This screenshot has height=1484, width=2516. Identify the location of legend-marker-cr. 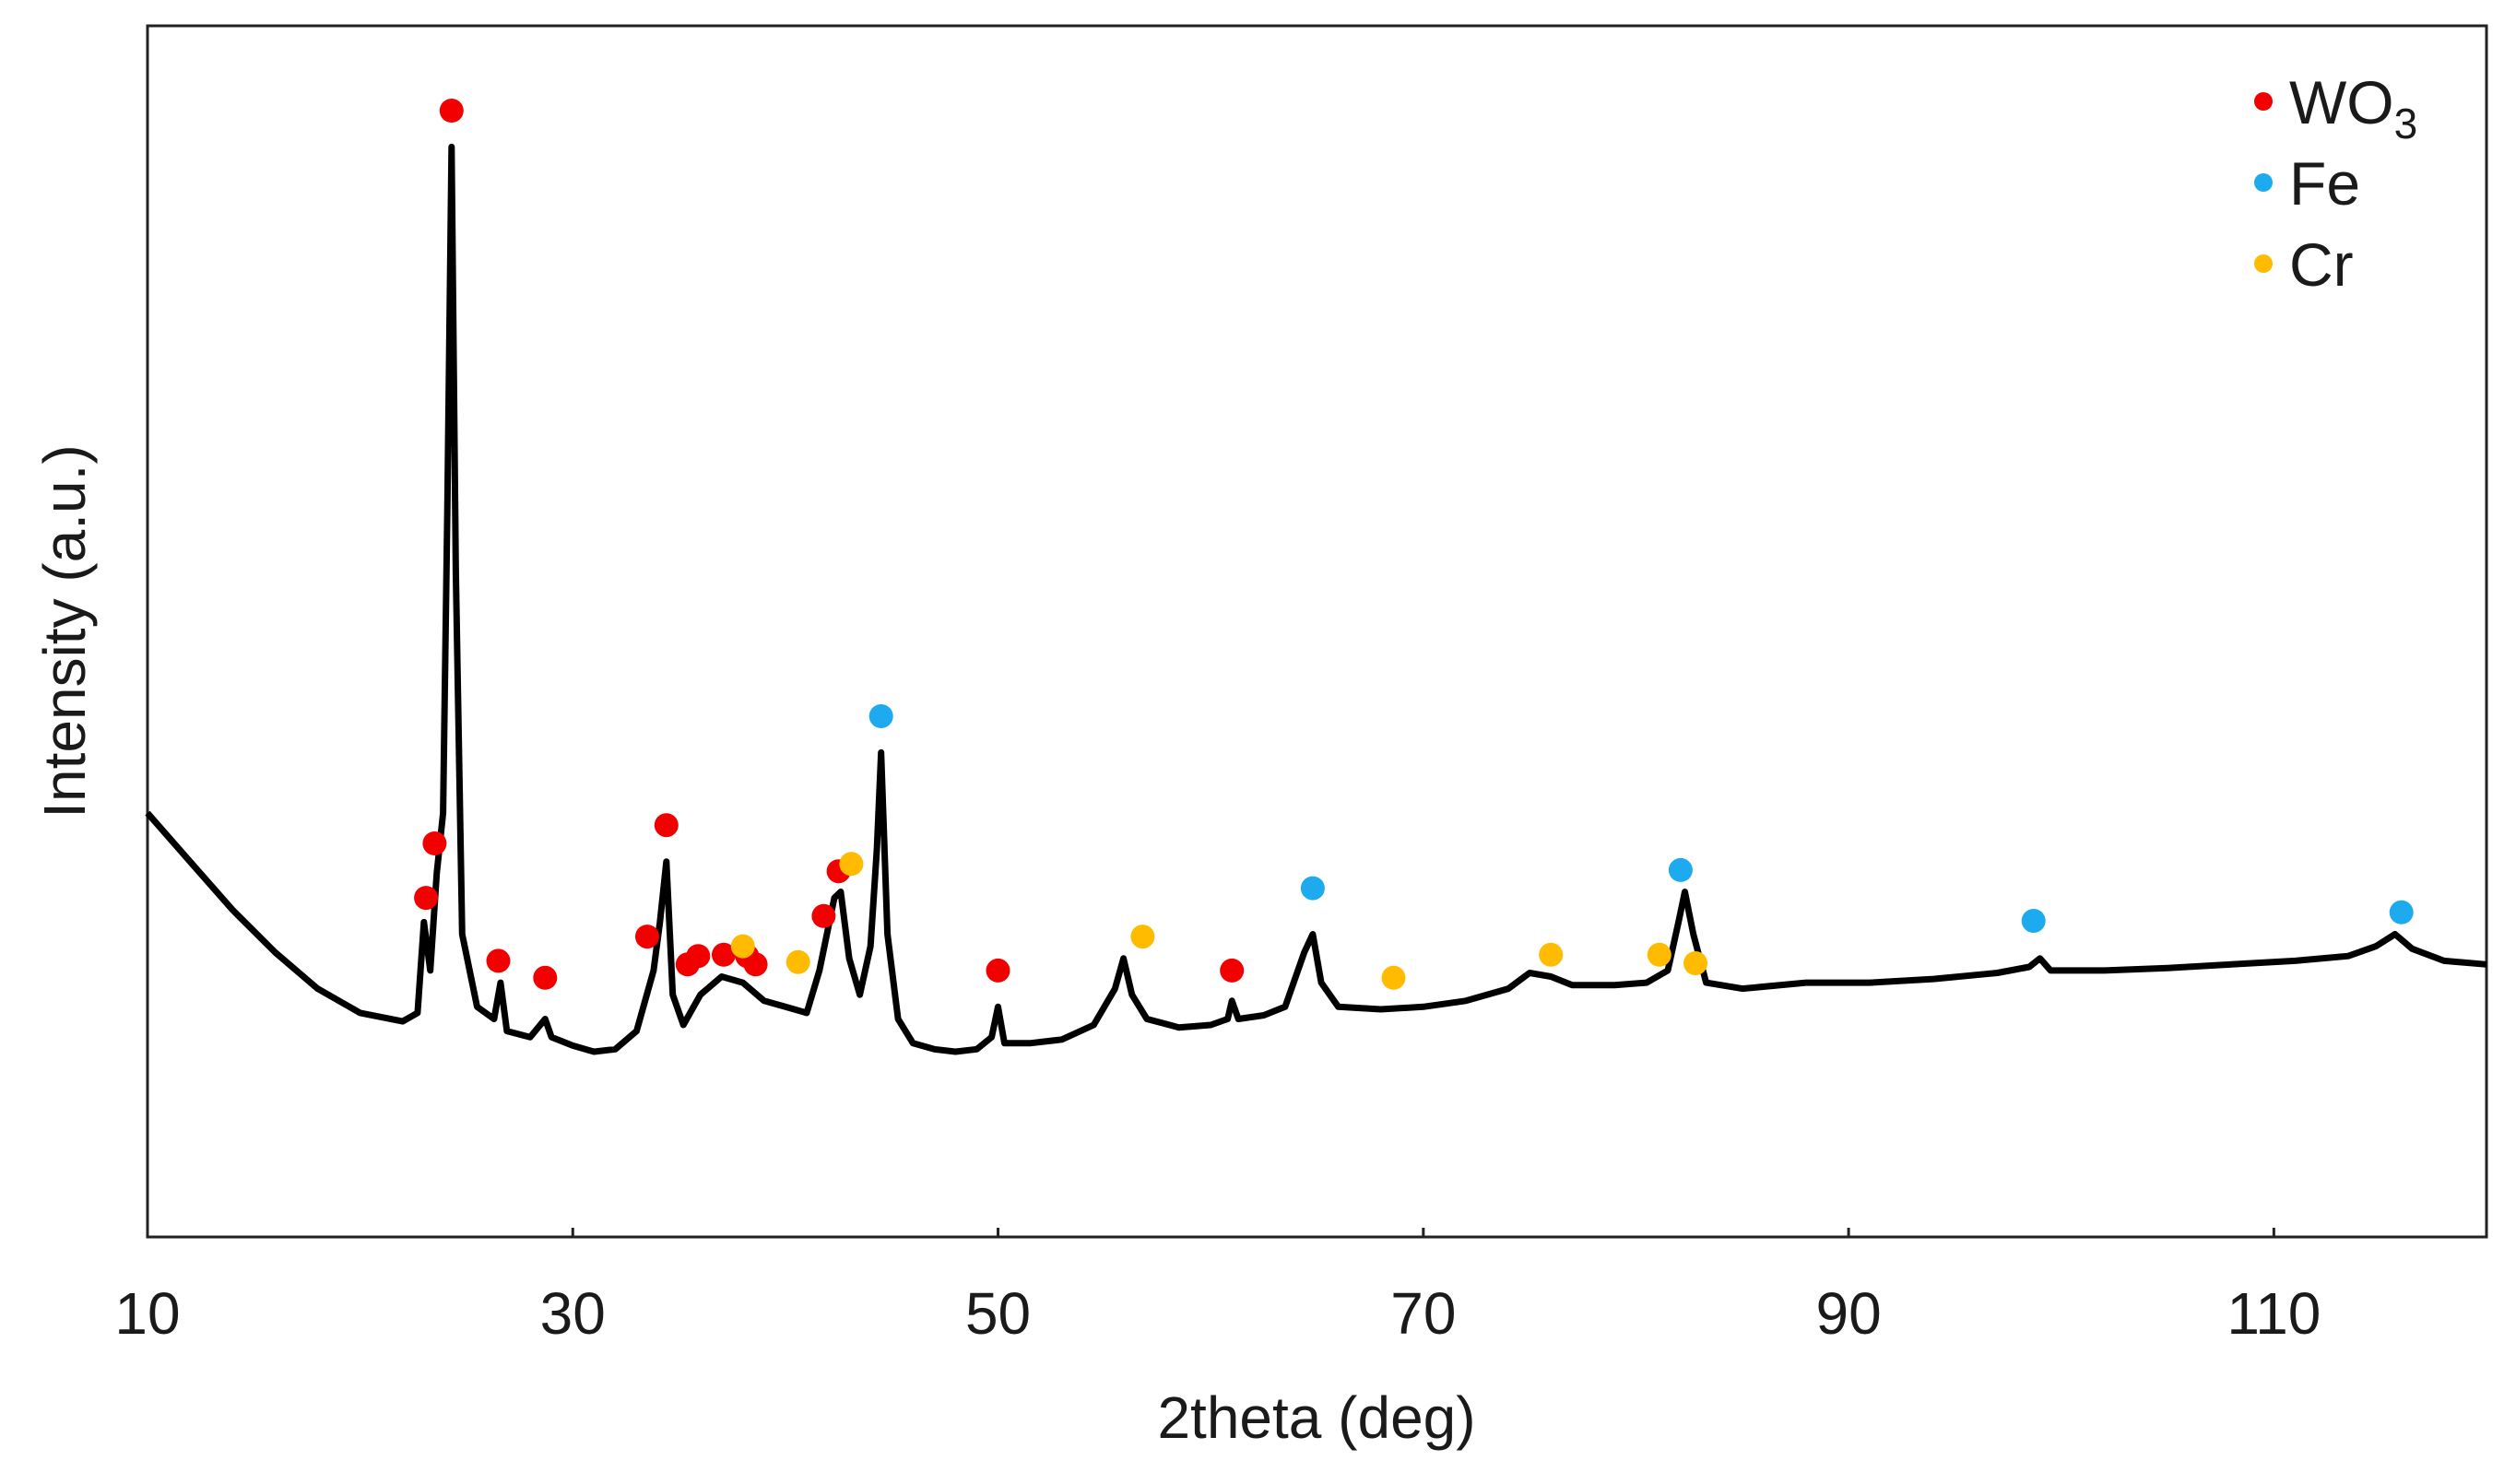
(2263, 264).